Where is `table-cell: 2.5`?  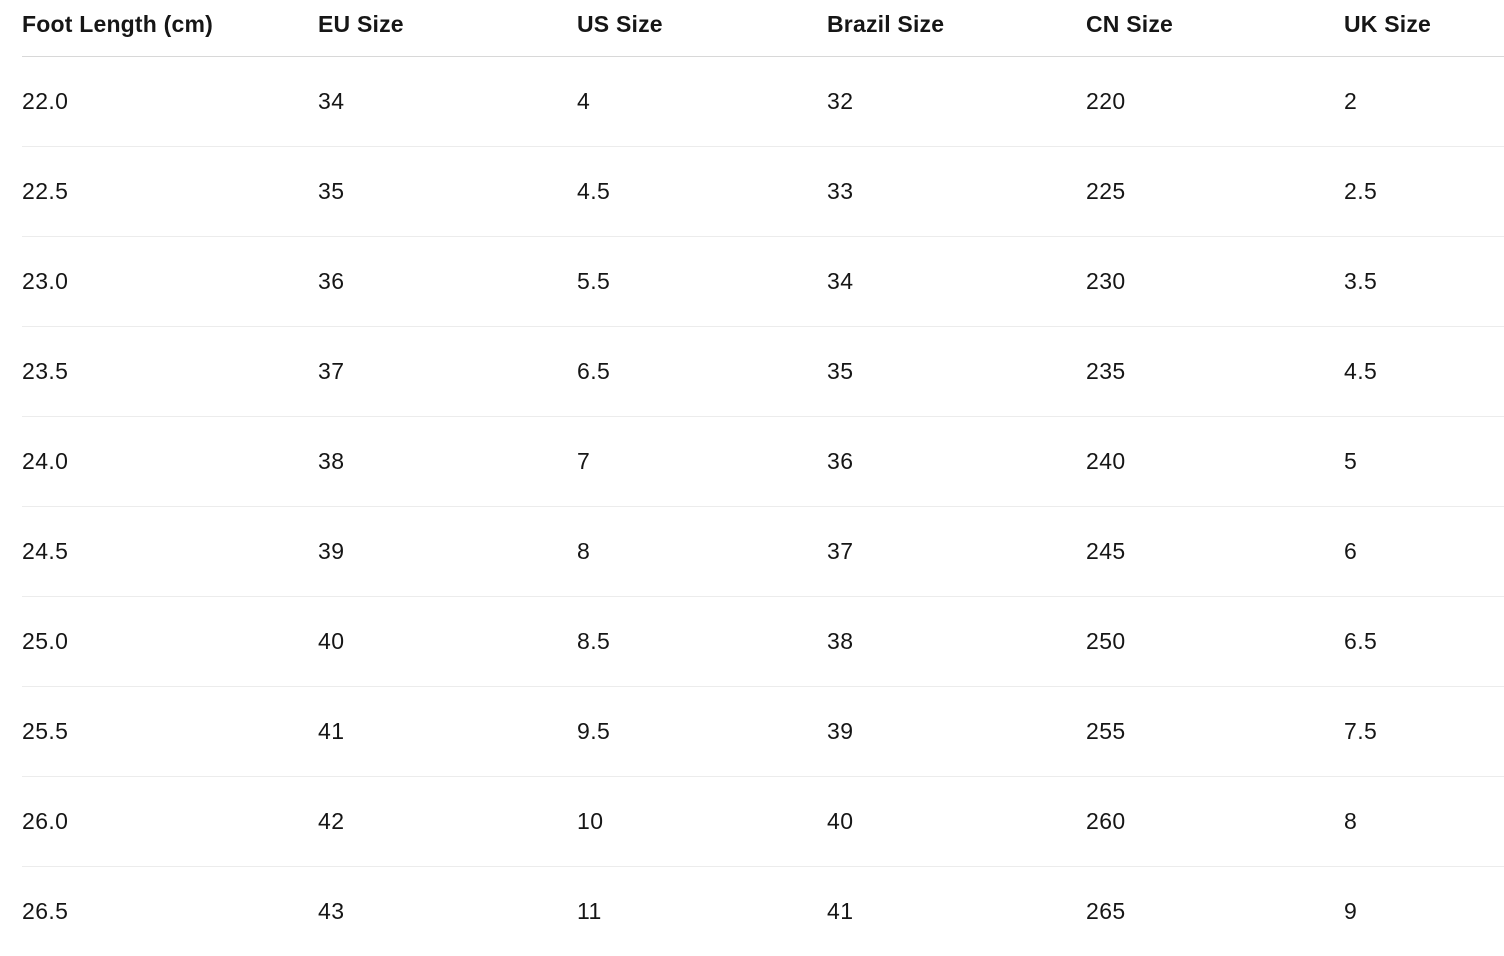
table-cell: 2.5 is located at coordinates (1424, 191).